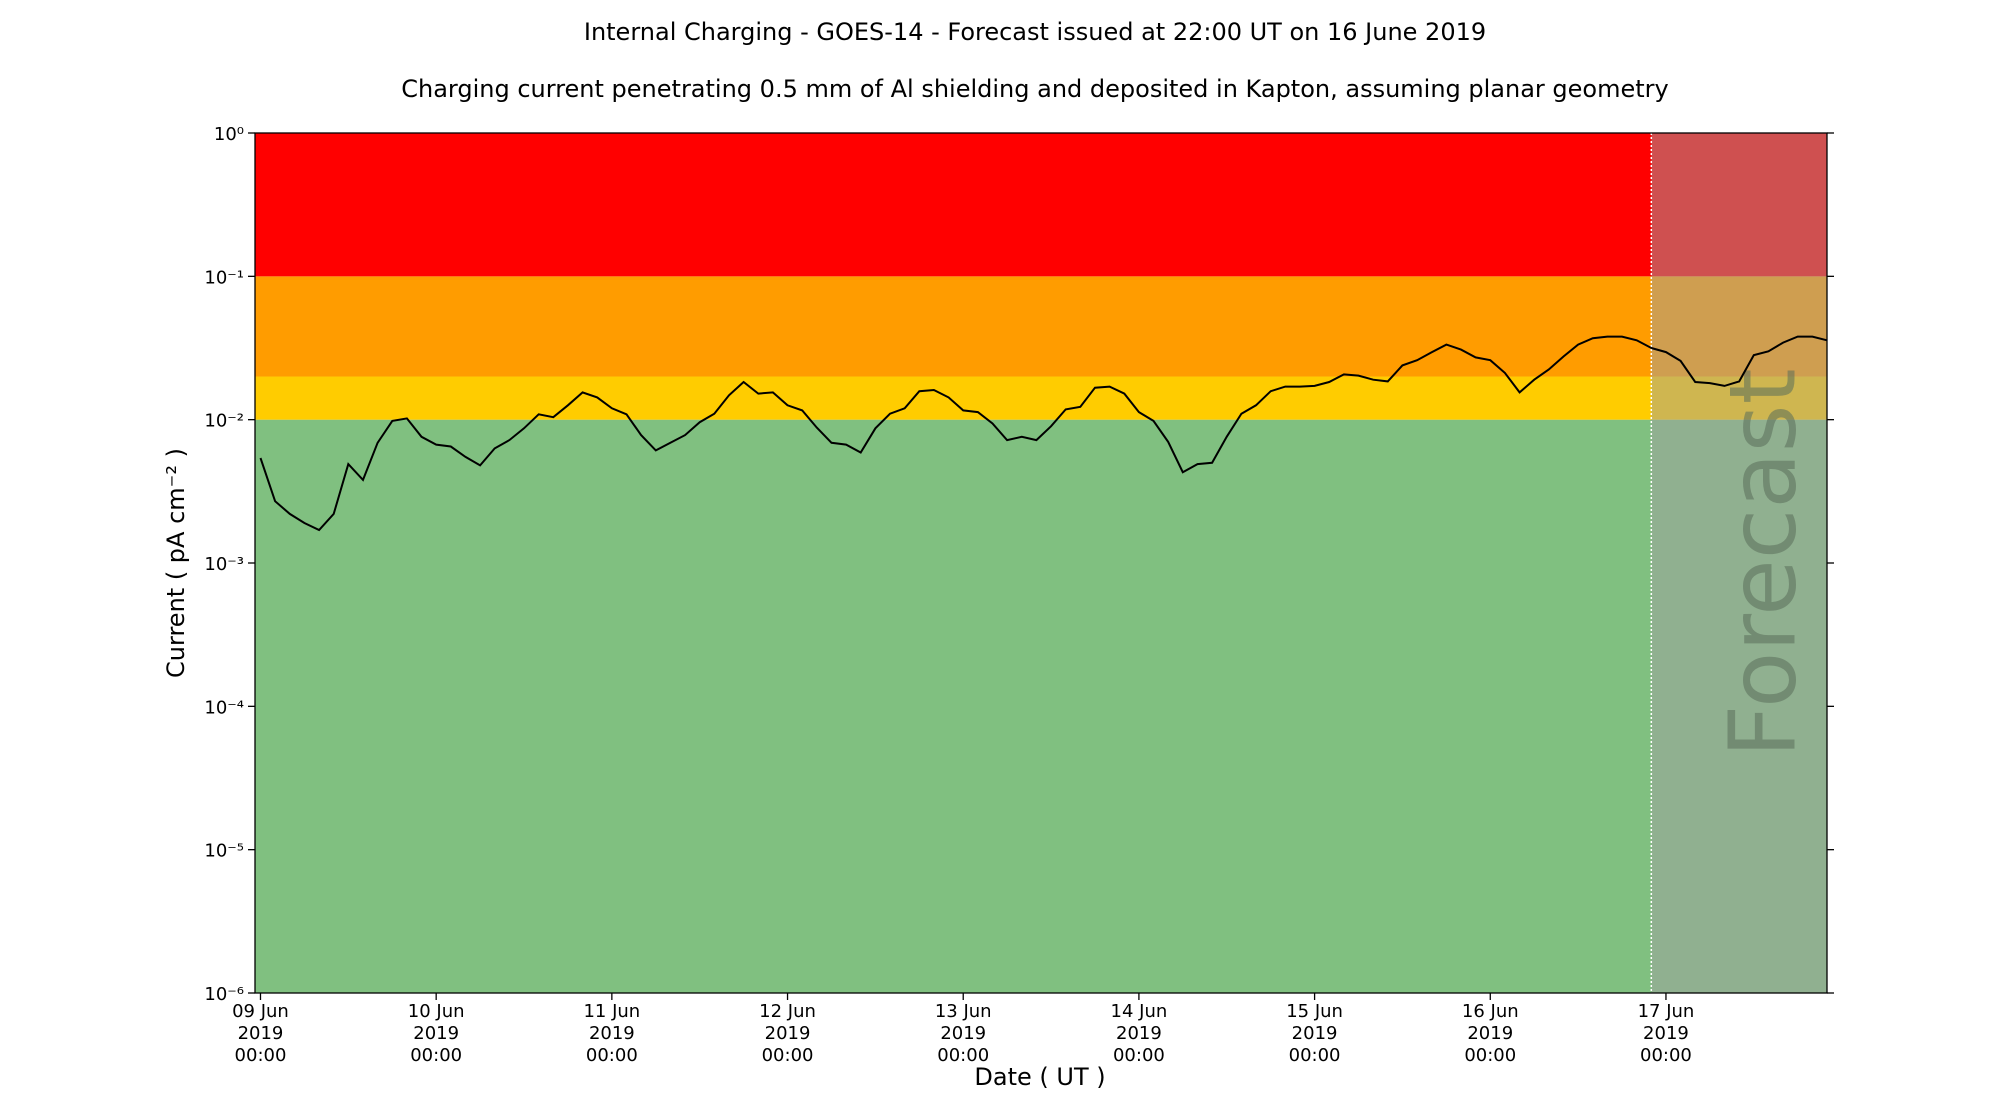  What do you see at coordinates (1039, 1077) in the screenshot?
I see `x-axis-label: Date ( UT )` at bounding box center [1039, 1077].